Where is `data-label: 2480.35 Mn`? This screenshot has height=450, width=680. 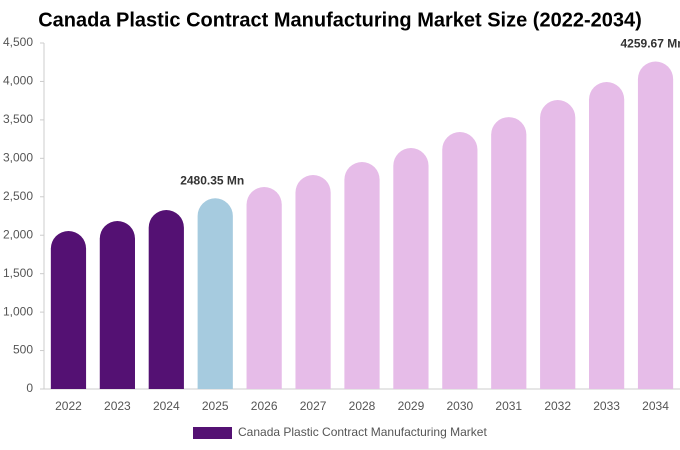 data-label: 2480.35 Mn is located at coordinates (212, 180).